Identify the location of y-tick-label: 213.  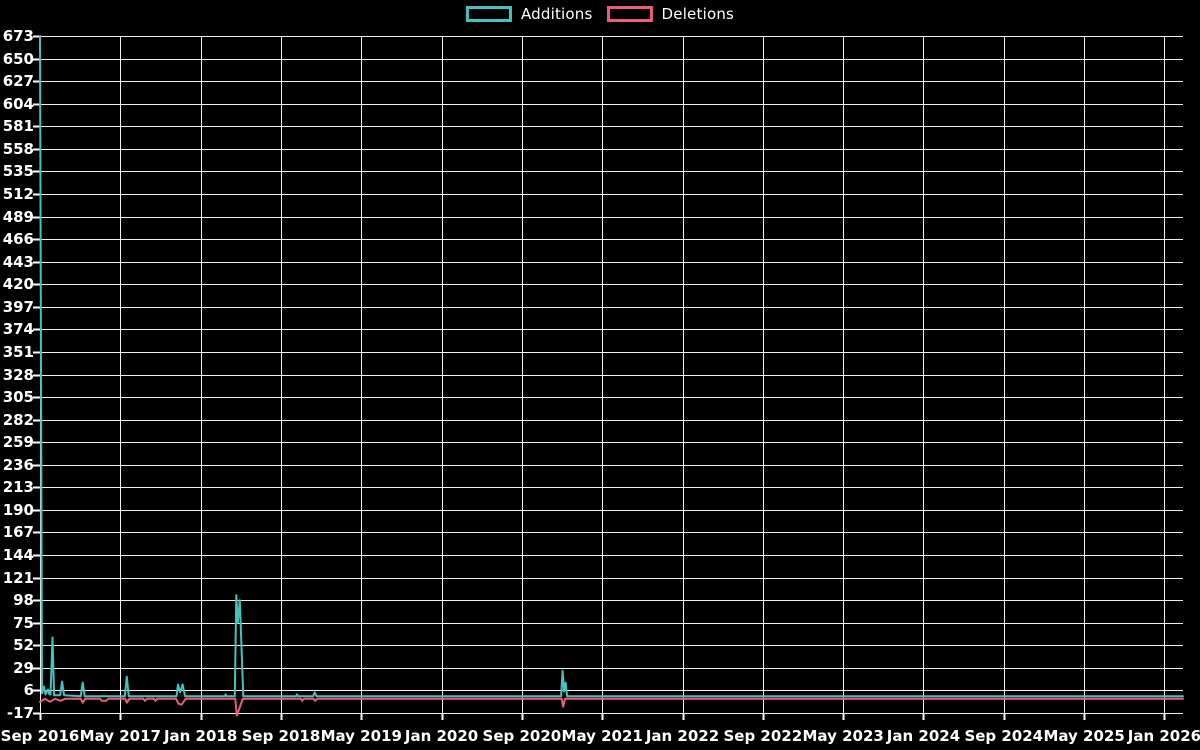
(18, 487).